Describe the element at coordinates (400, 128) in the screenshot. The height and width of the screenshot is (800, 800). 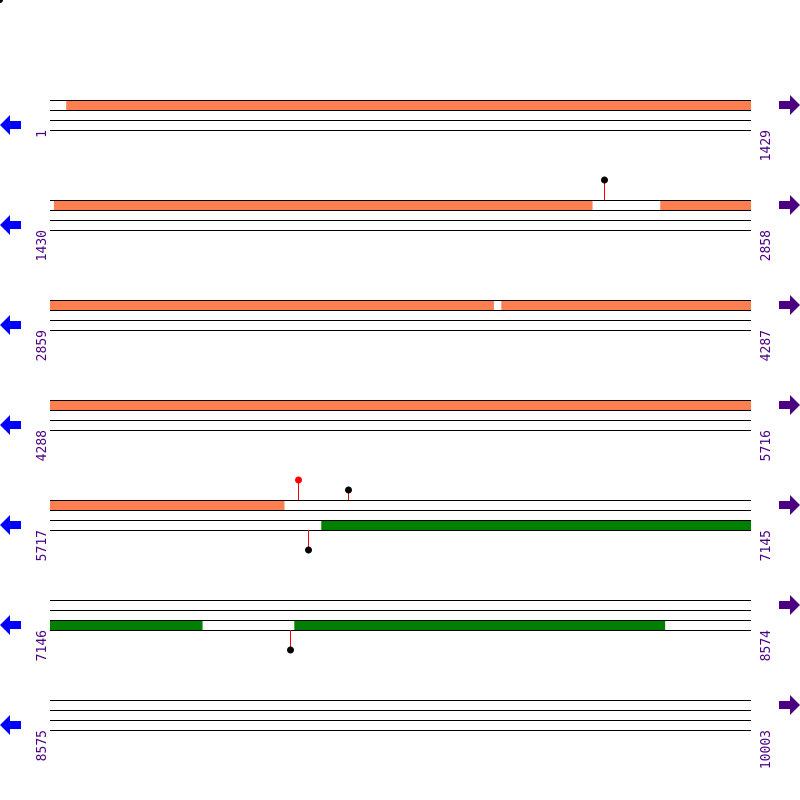
I see `sequence-row: 1 1429` at that location.